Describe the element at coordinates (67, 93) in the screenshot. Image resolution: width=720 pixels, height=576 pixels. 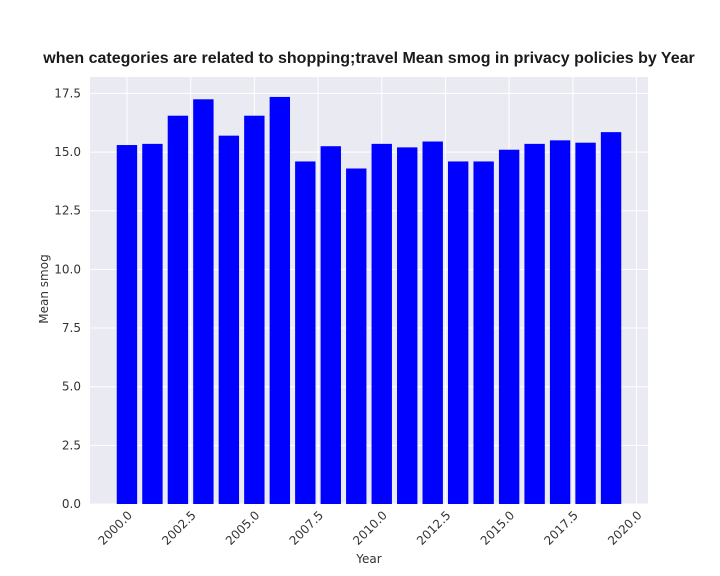
I see `y-tick-label: 17.5` at that location.